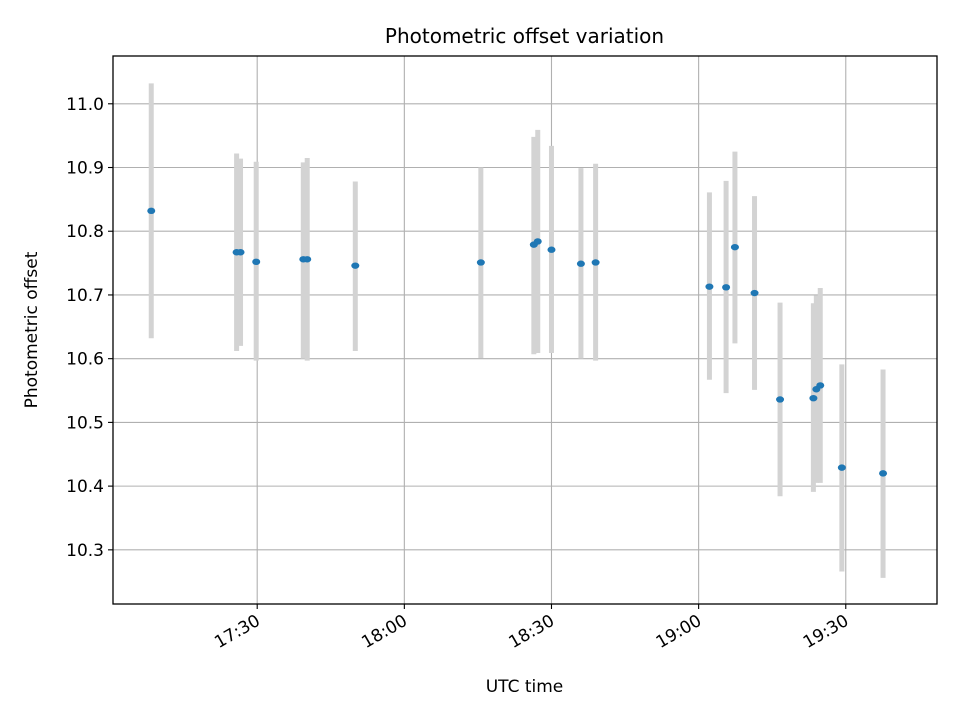 This screenshot has width=960, height=720. Describe the element at coordinates (85, 360) in the screenshot. I see `y-tick-label: 10.6` at that location.